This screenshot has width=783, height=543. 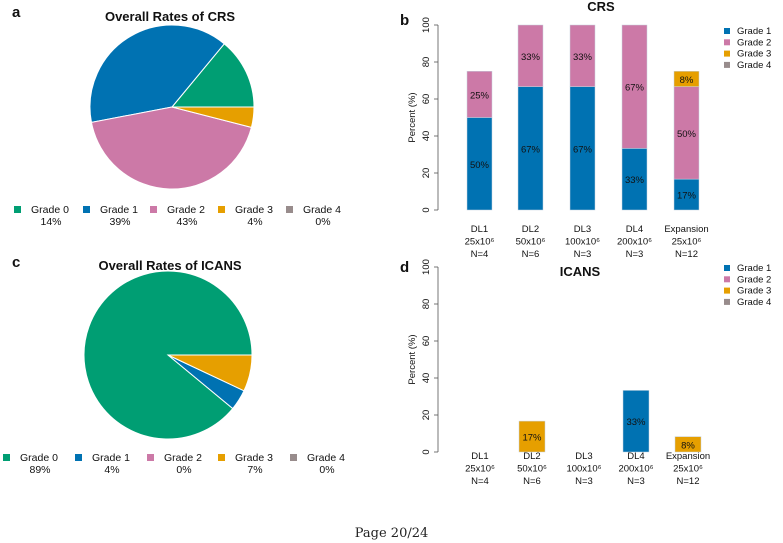 What do you see at coordinates (186, 222) in the screenshot?
I see `legend-value: 43%` at bounding box center [186, 222].